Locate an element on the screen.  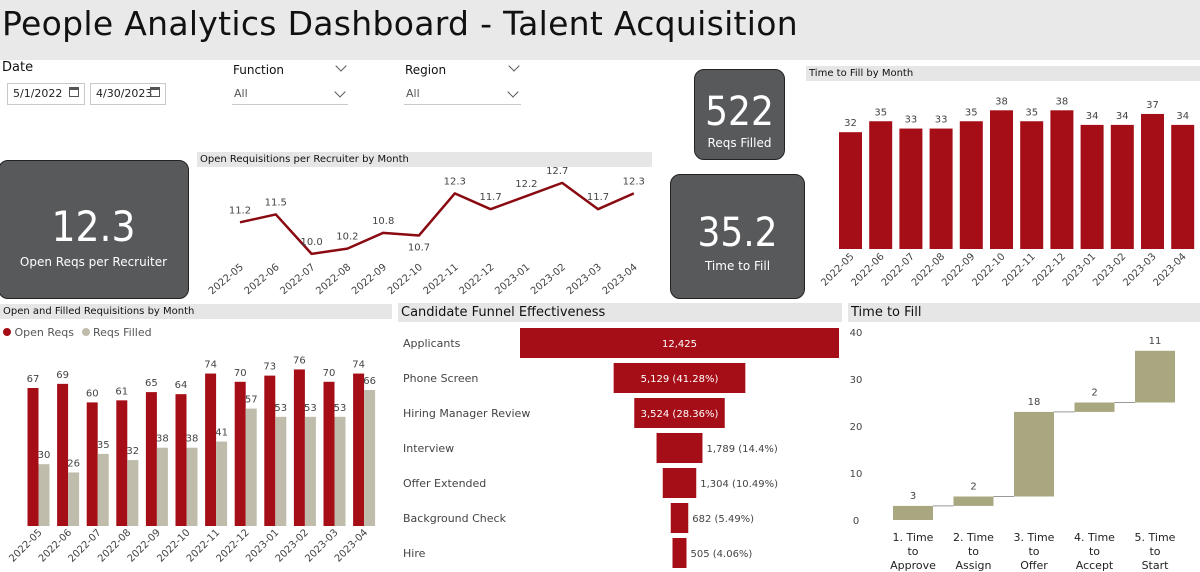
x-tick-label: 2022-10 is located at coordinates (405, 279).